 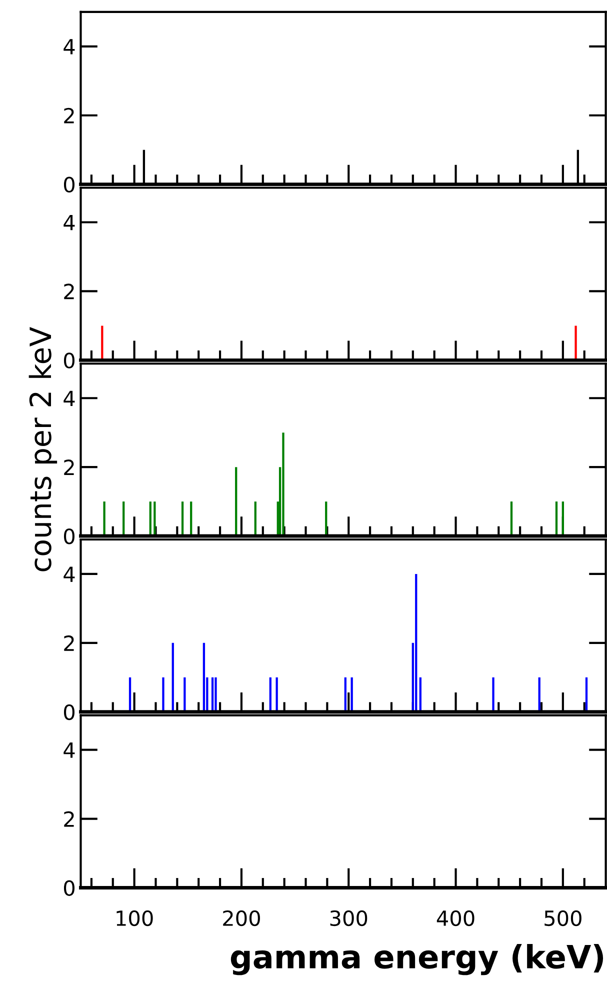 I want to click on x-tick-label: 400, so click(x=455, y=918).